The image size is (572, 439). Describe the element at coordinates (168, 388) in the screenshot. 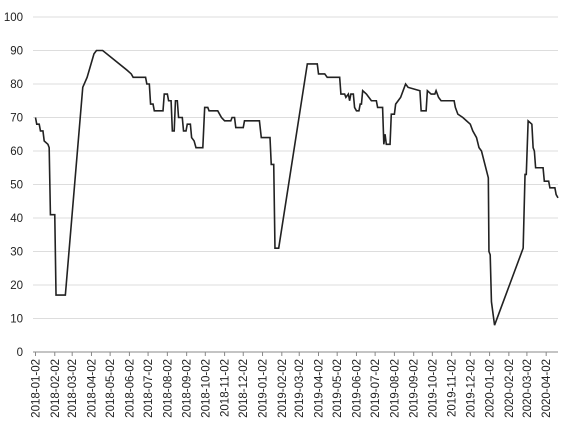

I see `x-tick-label: 2018-08-02` at that location.